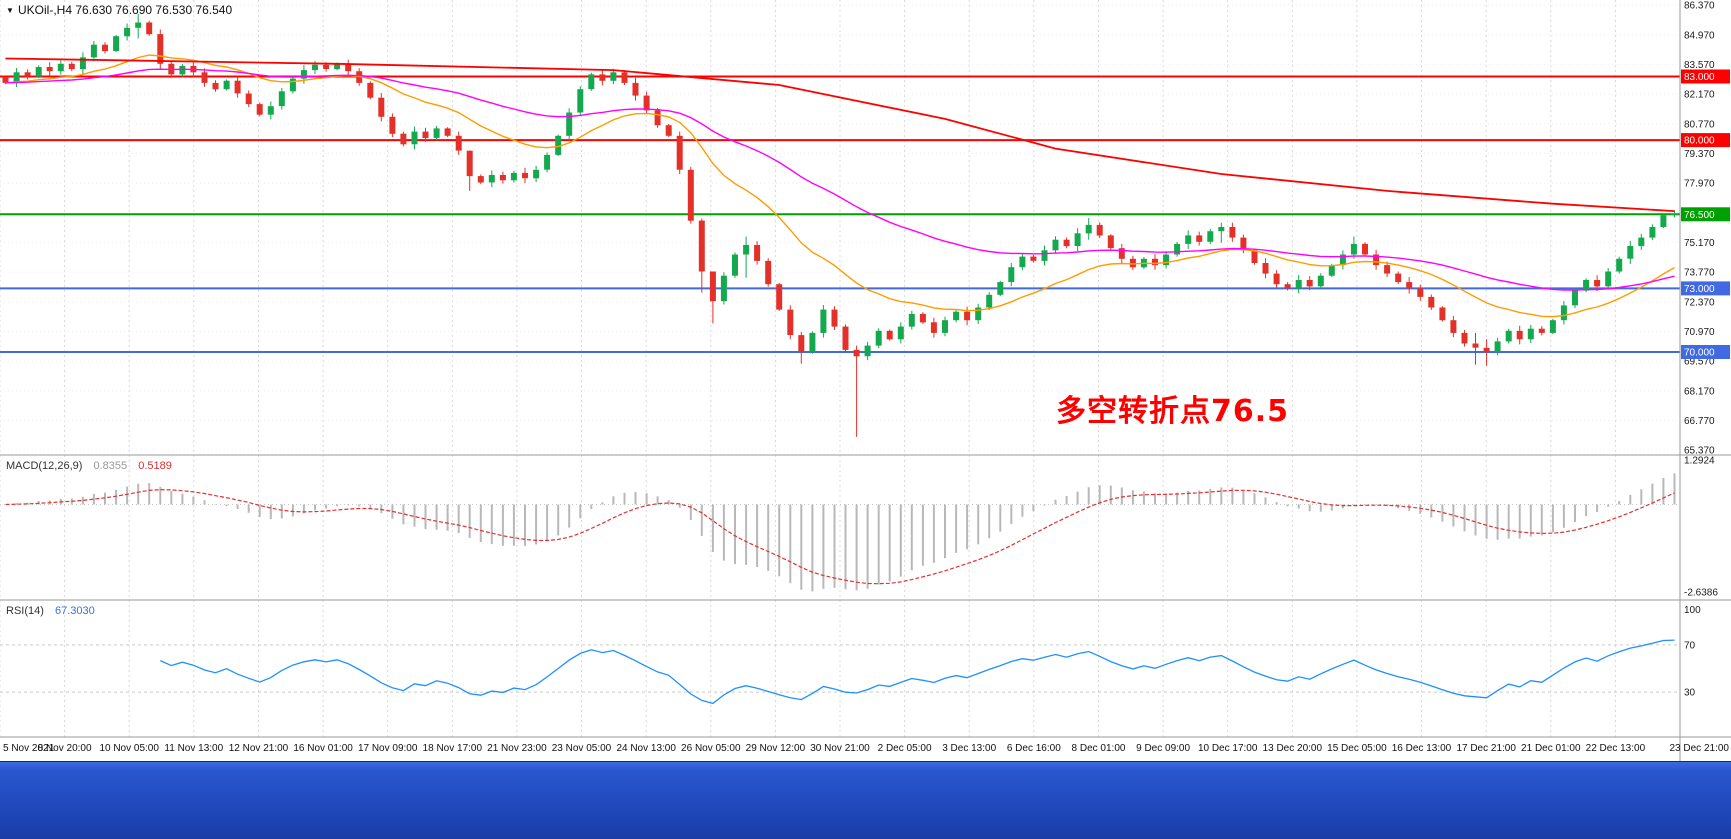  Describe the element at coordinates (1699, 451) in the screenshot. I see `svg-text: 65.370` at that location.